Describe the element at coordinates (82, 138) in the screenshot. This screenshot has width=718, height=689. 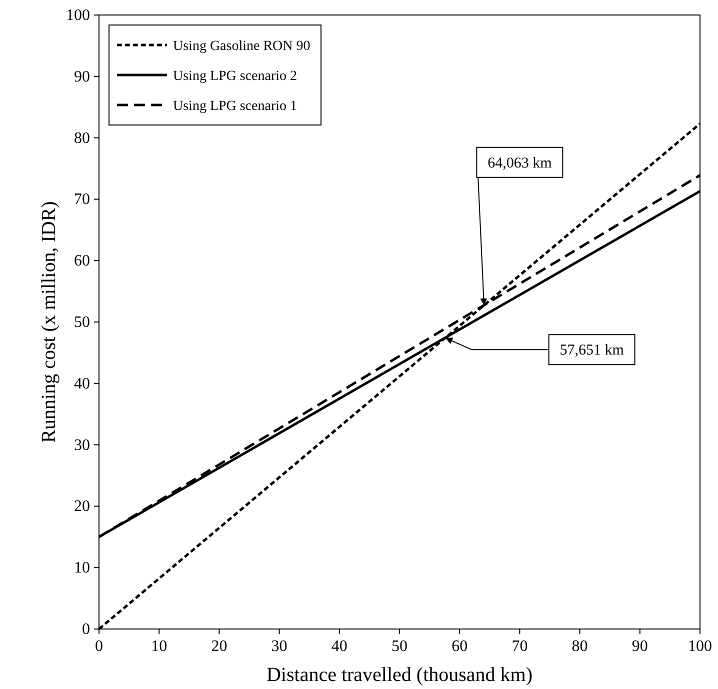
I see `y-tick-label: 80` at that location.